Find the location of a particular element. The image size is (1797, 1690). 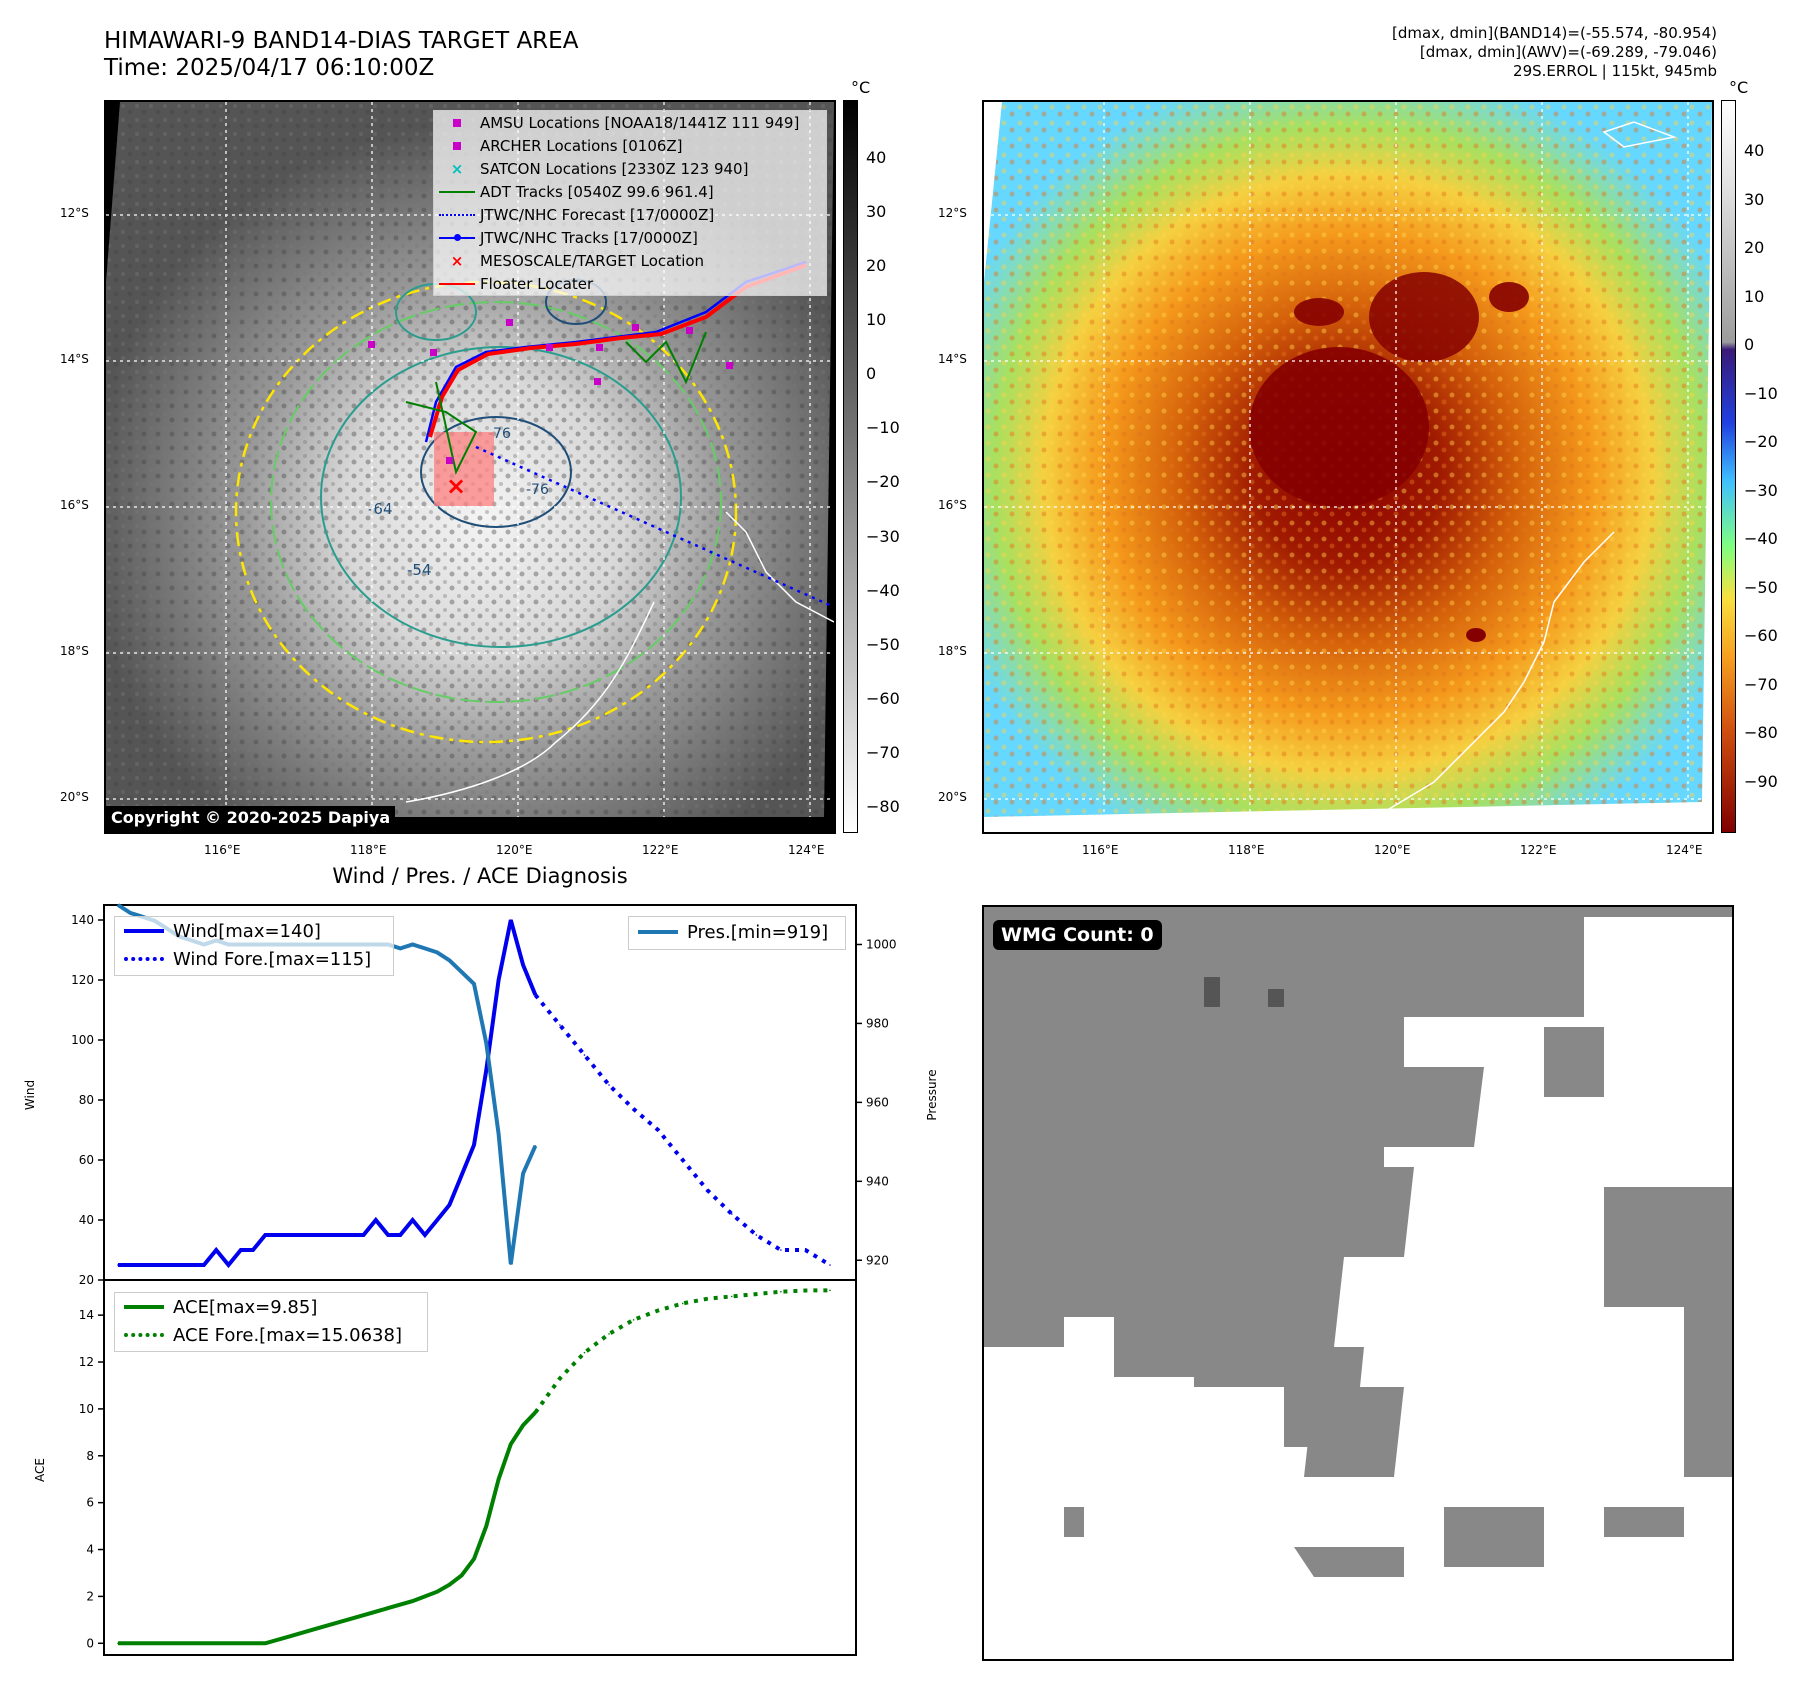

pressure-y-axis: 920 940 960 980 1000 is located at coordinates (876, 1102).